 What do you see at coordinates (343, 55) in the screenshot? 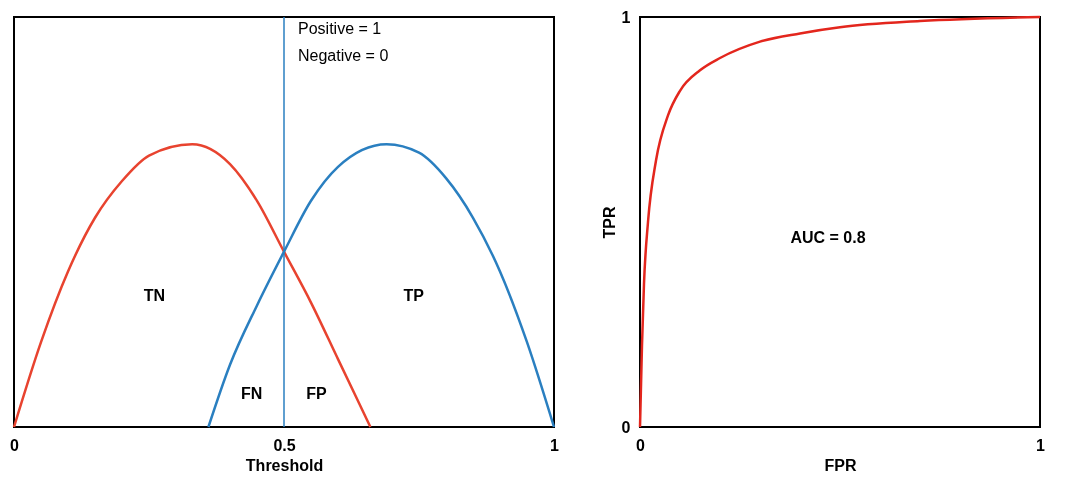
I see `text: Negative = 0` at bounding box center [343, 55].